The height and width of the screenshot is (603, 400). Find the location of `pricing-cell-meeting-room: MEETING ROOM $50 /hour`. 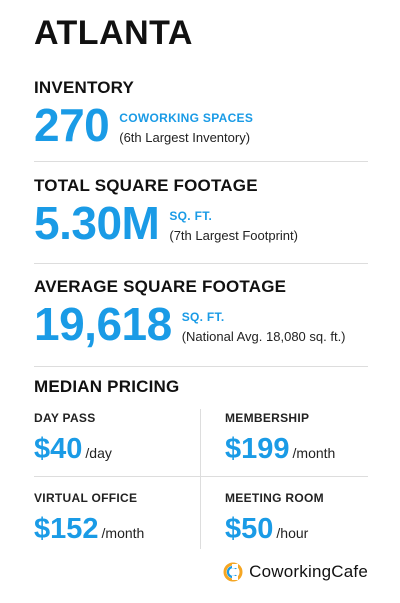

pricing-cell-meeting-room: MEETING ROOM $50 /hour is located at coordinates (308, 520).